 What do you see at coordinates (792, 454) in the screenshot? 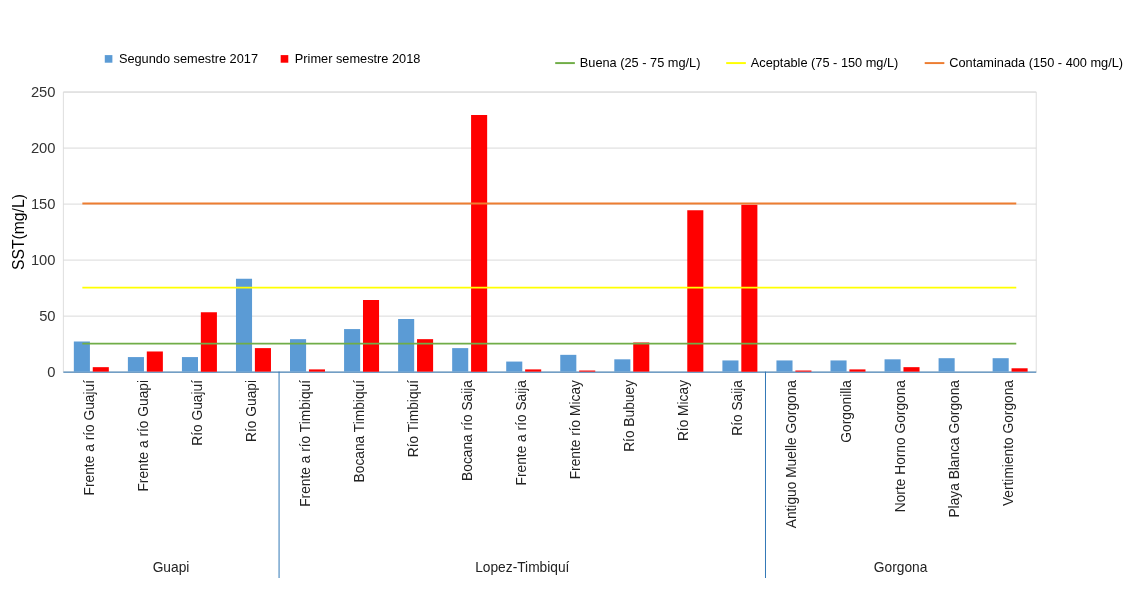
I see `x-tick-label: Antiguo Muelle Gorgona` at bounding box center [792, 454].